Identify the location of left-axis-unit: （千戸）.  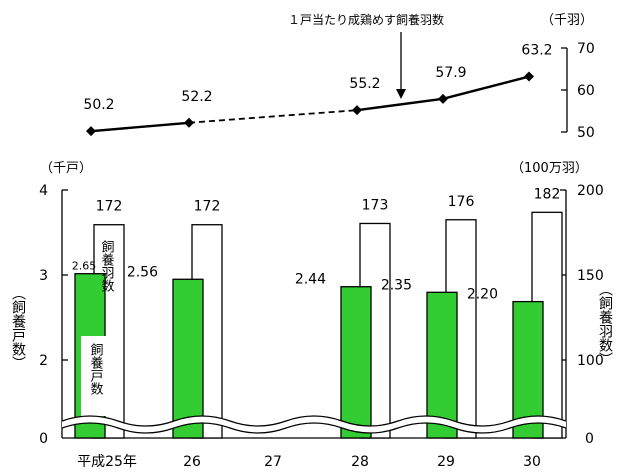
(66, 168).